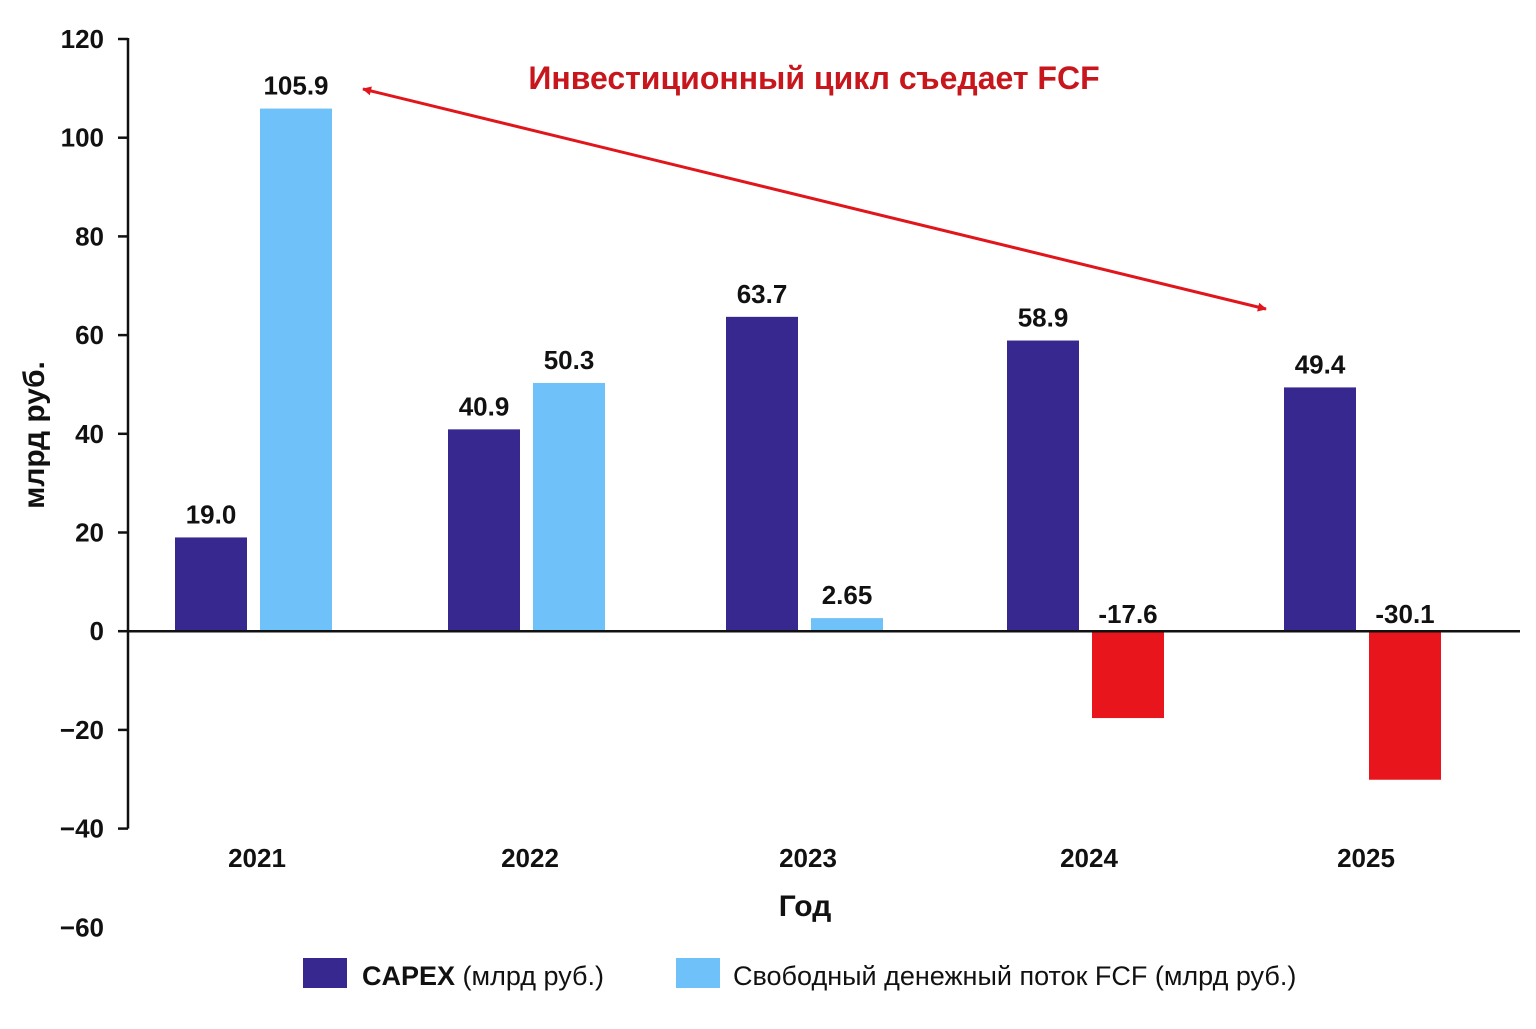 This screenshot has width=1536, height=1029. Describe the element at coordinates (1043, 318) in the screenshot. I see `data-label-capex-2024: 58.9` at that location.